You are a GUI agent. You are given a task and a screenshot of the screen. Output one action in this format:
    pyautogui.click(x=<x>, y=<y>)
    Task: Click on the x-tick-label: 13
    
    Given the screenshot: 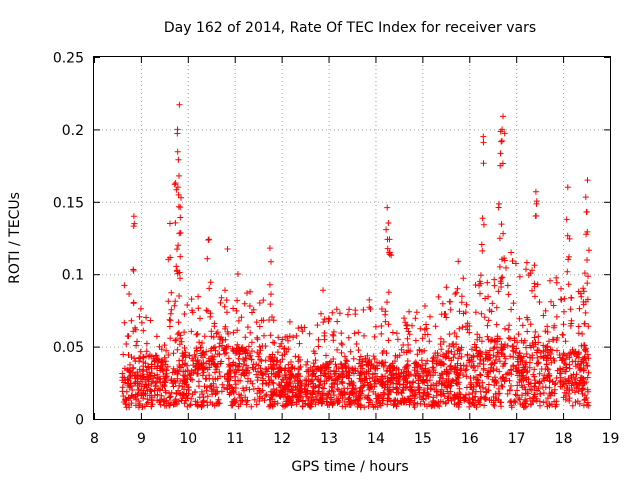 What is the action you would take?
    pyautogui.click(x=329, y=439)
    